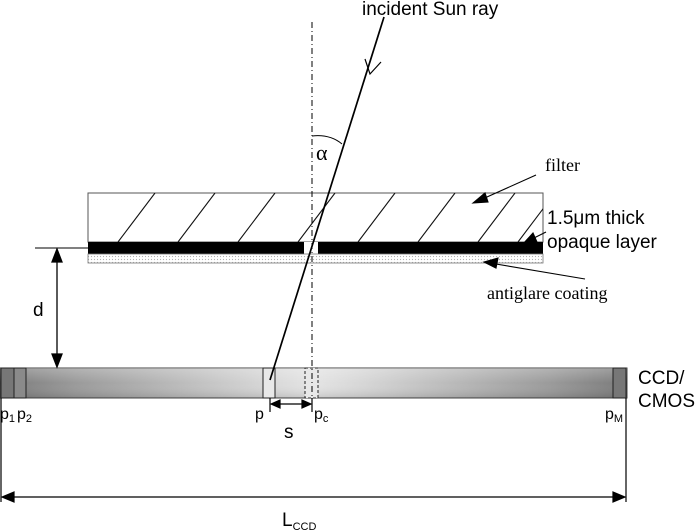 The height and width of the screenshot is (531, 700). I want to click on pixel-M-label: pM, so click(614, 415).